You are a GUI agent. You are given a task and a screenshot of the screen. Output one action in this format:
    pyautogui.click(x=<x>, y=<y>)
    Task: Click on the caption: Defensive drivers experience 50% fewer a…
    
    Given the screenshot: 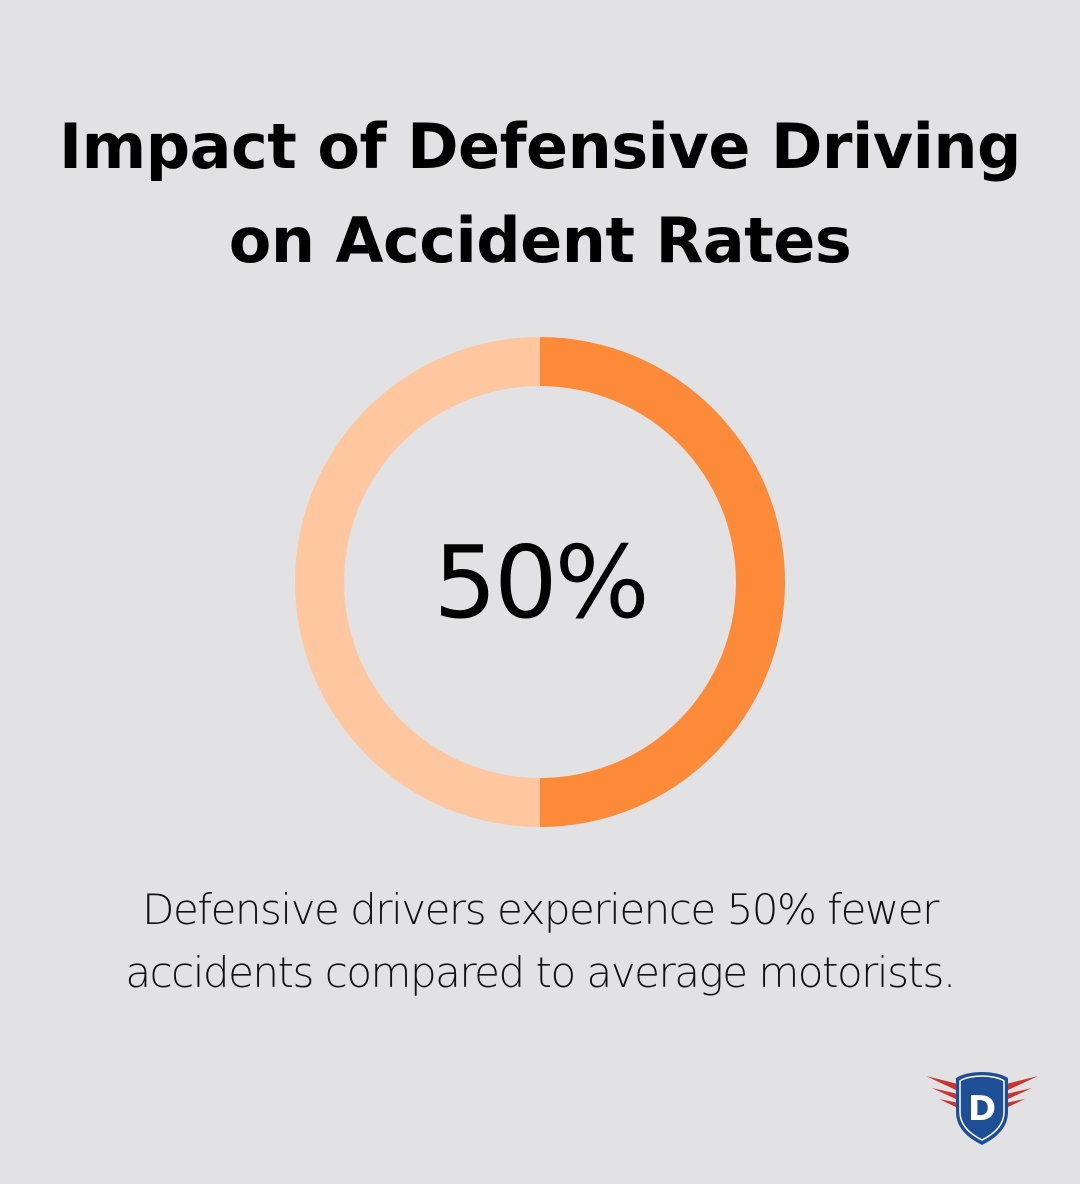 What is the action you would take?
    pyautogui.click(x=540, y=941)
    